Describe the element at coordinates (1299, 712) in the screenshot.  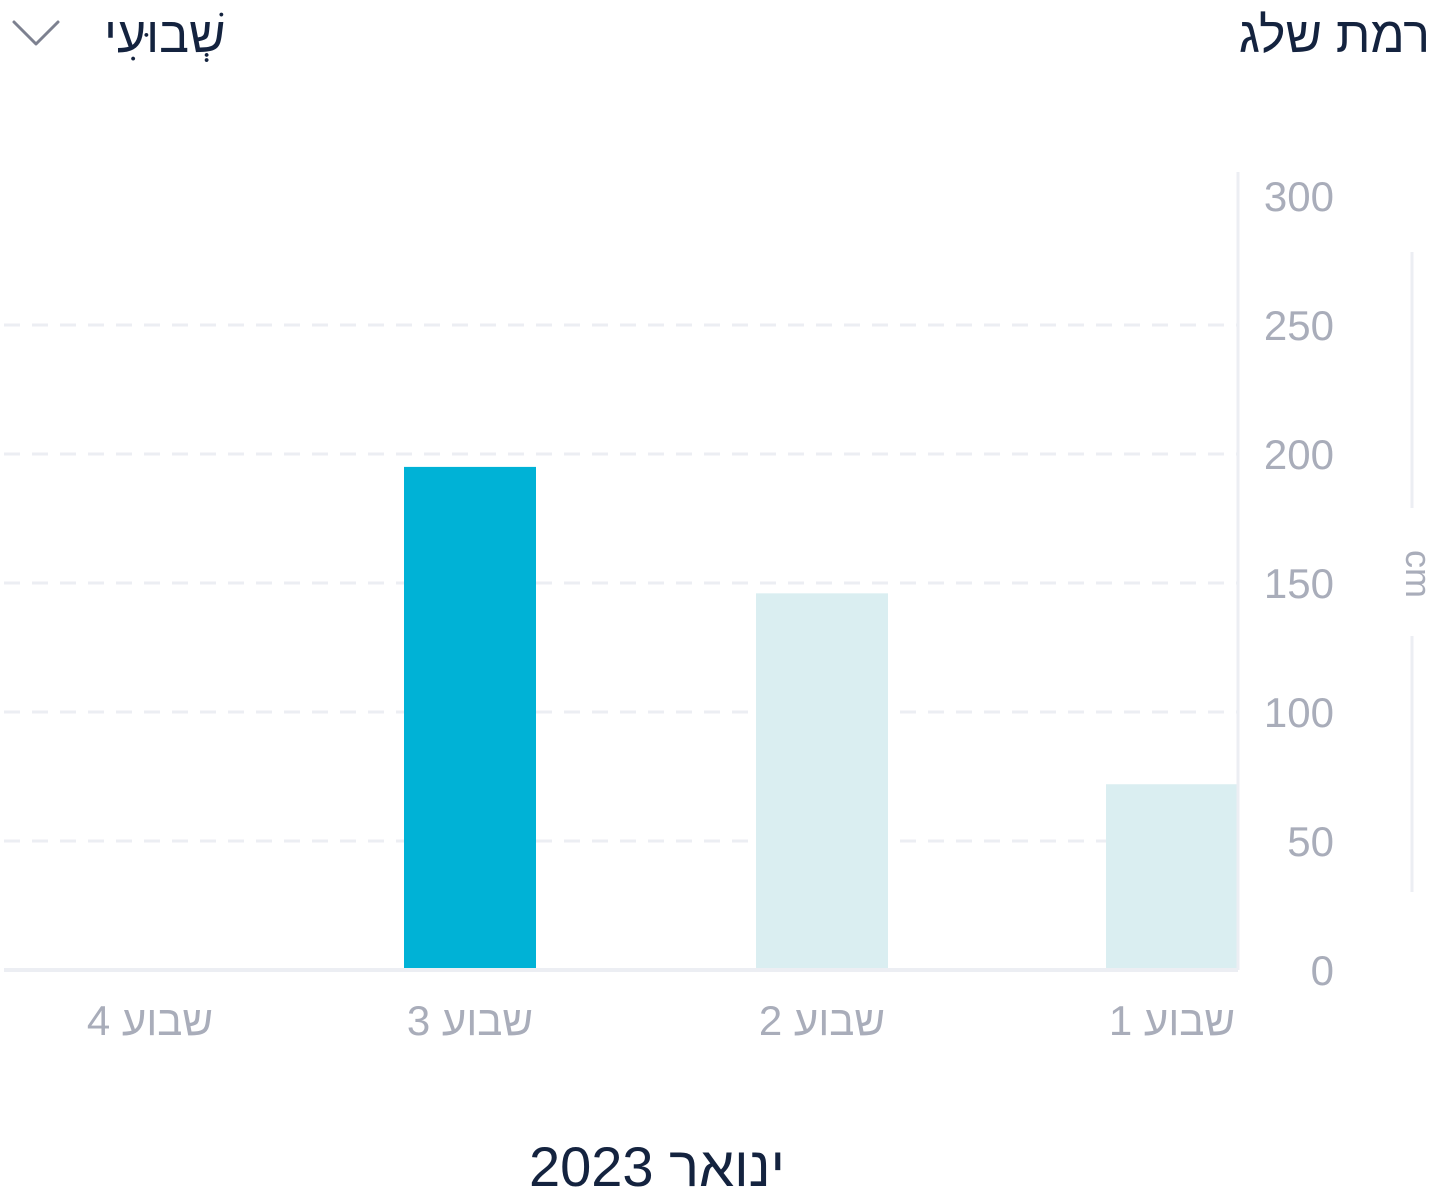
I see `y-tick-label: 100` at that location.